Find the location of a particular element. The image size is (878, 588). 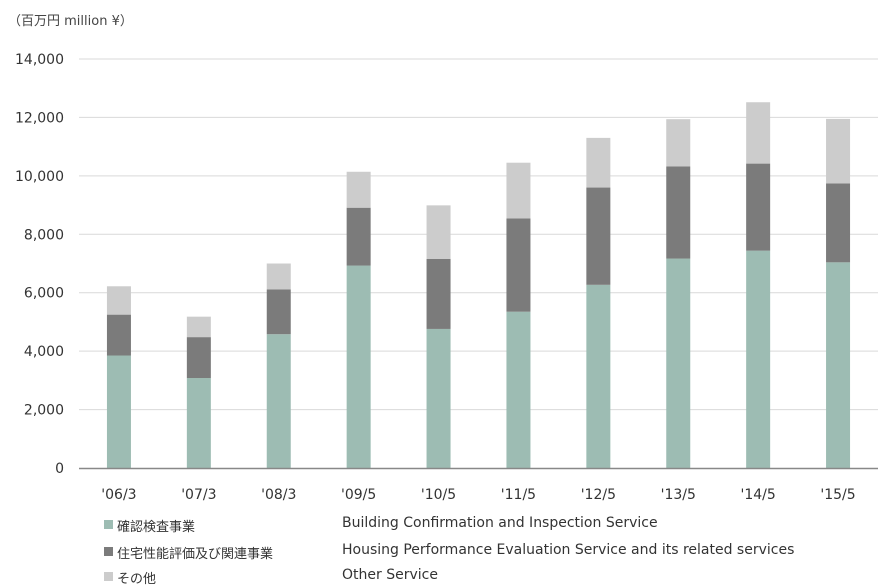

y-tick-label: 14,000 is located at coordinates (39, 60).